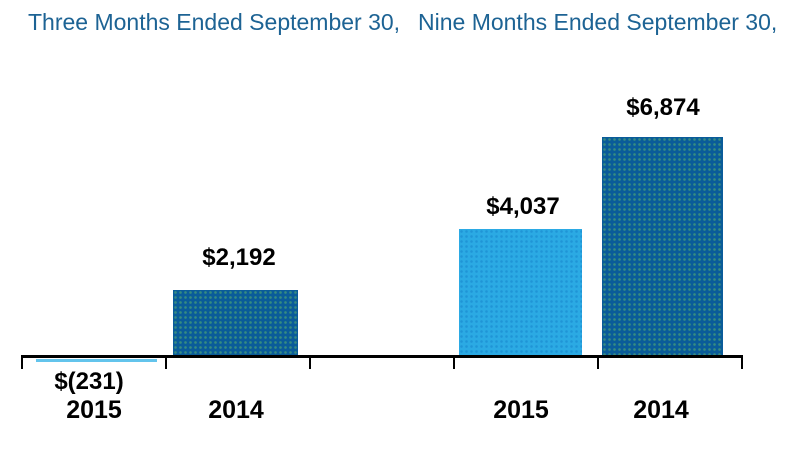 The height and width of the screenshot is (449, 800). I want to click on group-header-nine-months: Nine Months Ended September 30,, so click(598, 22).